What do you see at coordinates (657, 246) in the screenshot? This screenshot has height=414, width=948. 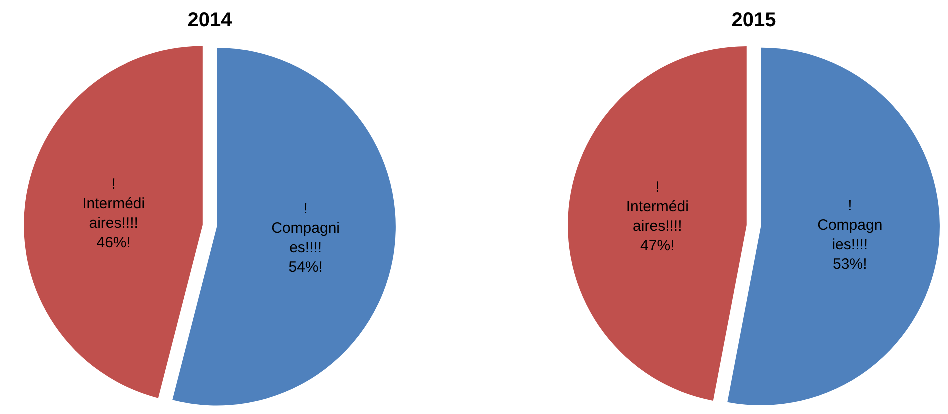 I see `data-label: 47%!` at bounding box center [657, 246].